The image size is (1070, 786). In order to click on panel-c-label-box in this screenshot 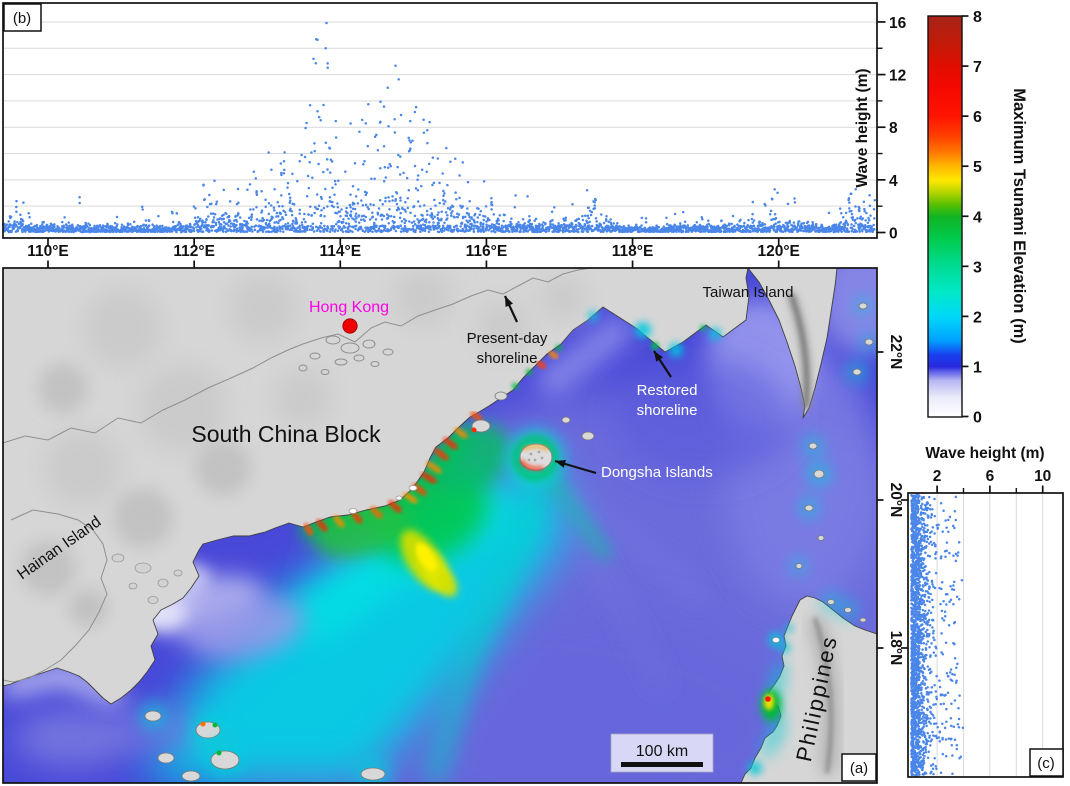, I will do `click(1046, 762)`.